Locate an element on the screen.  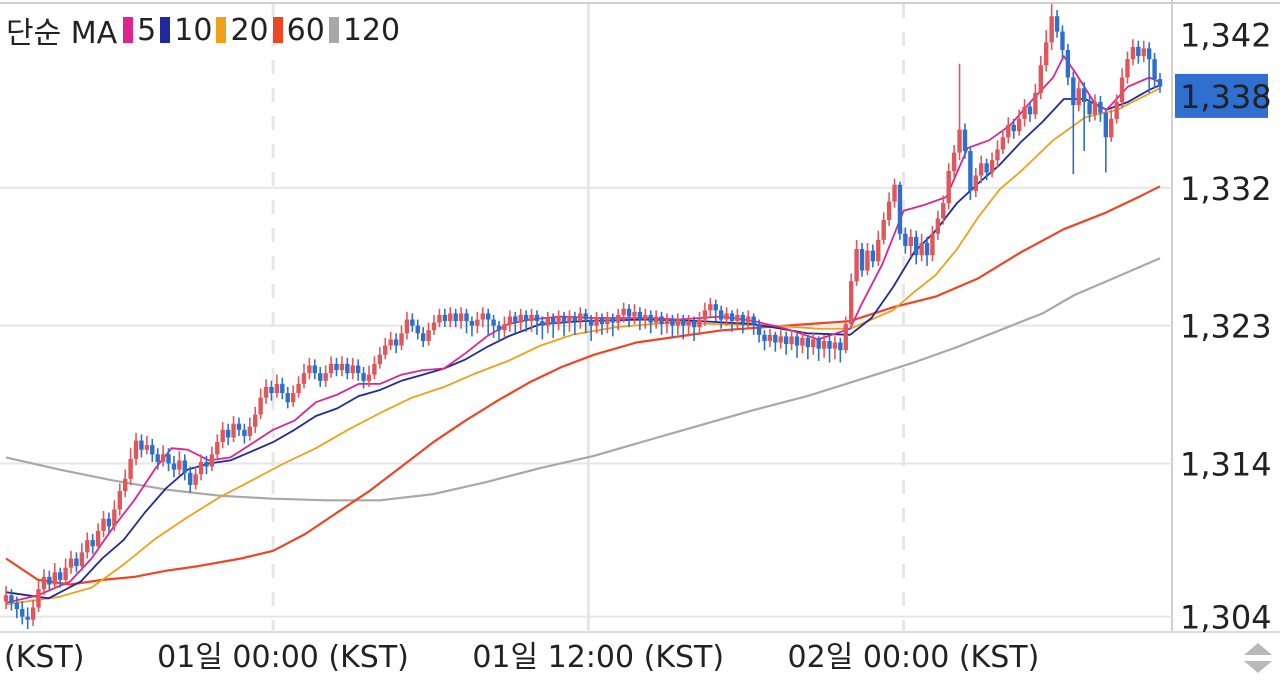
ma-legend-item-5: 5 is located at coordinates (139, 30).